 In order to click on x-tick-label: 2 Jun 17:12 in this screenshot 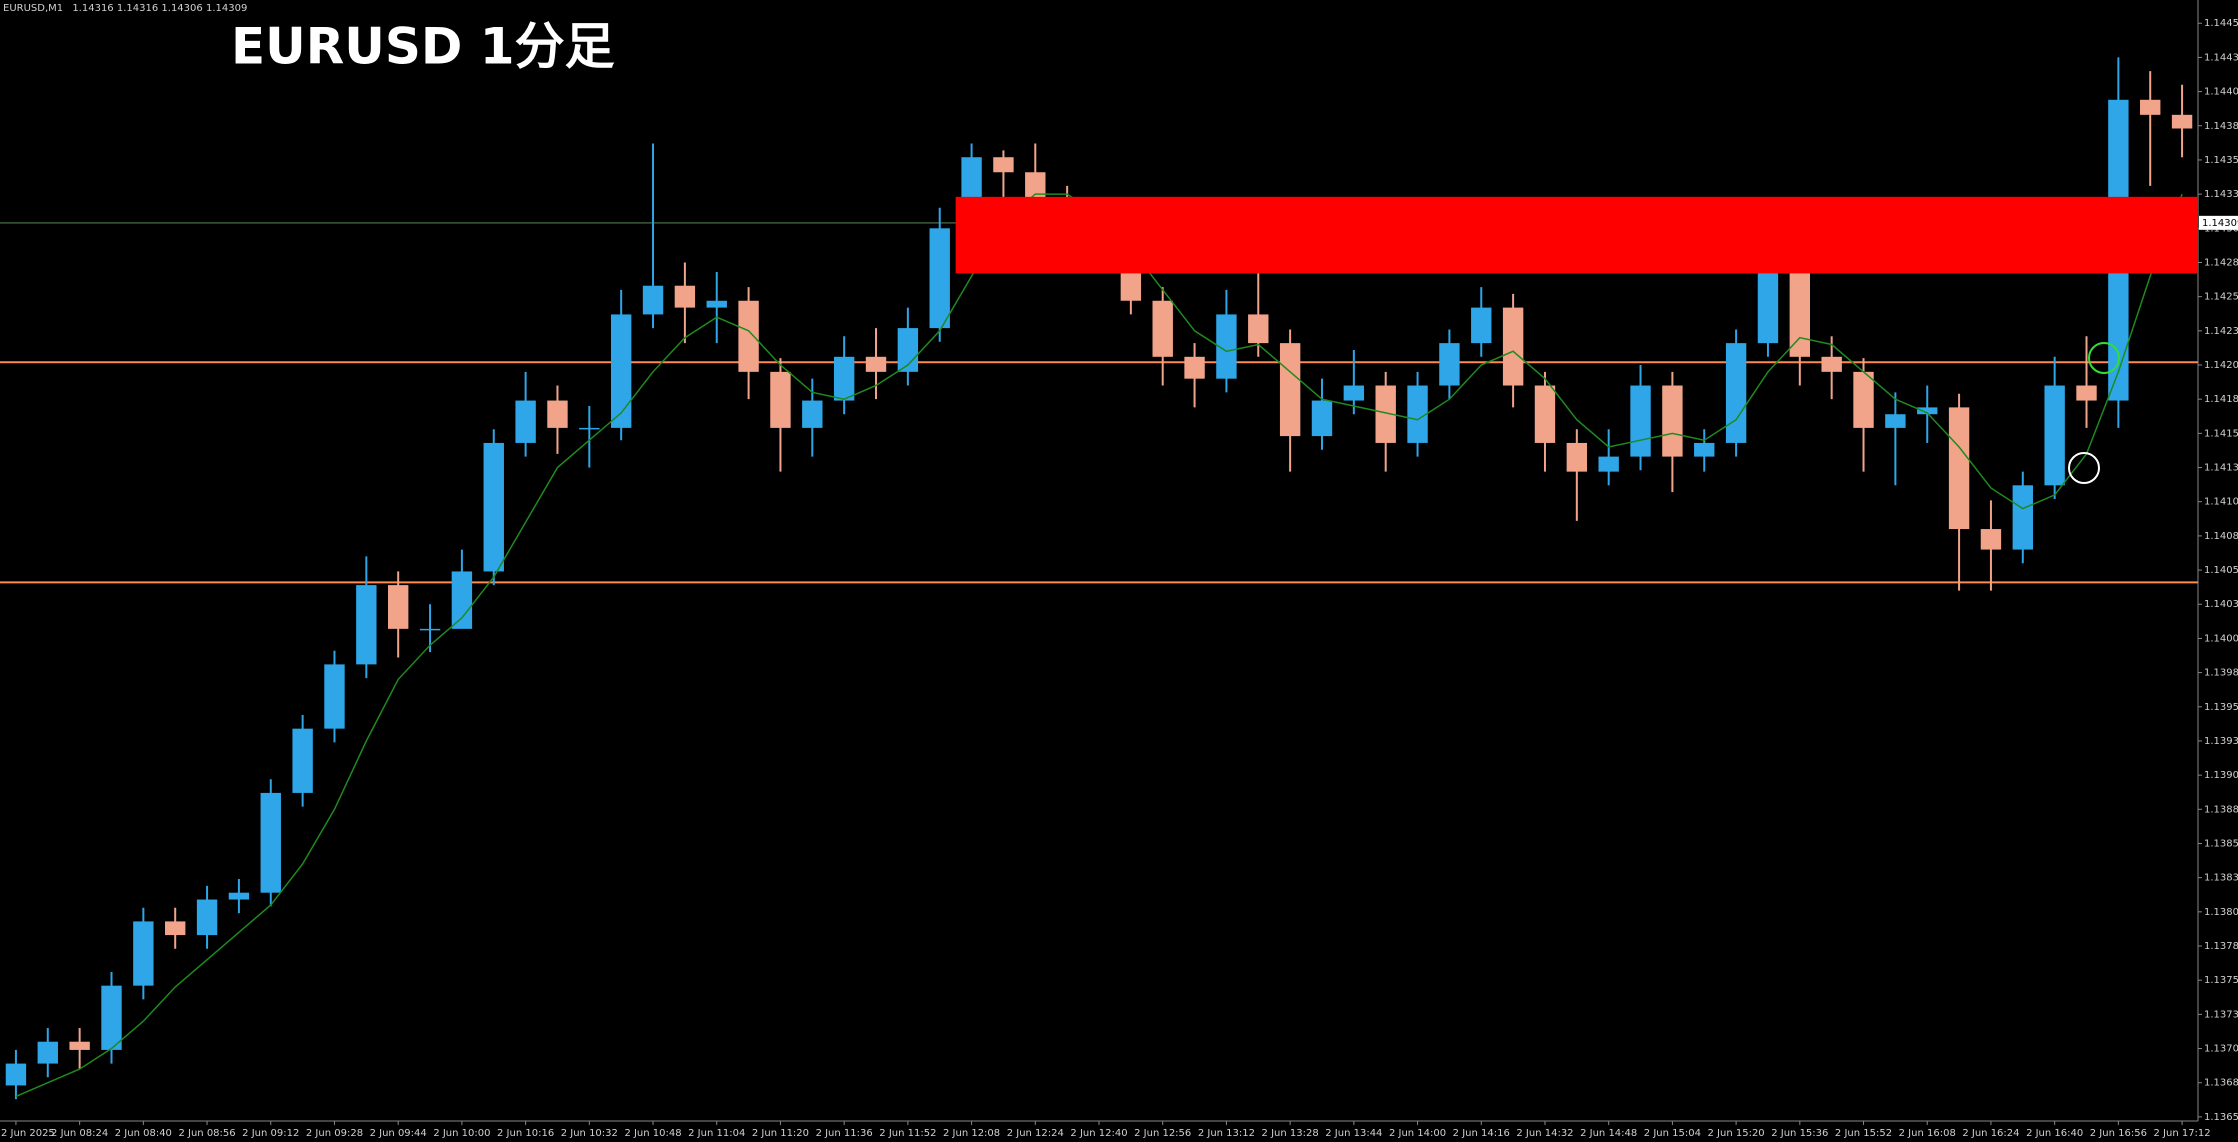, I will do `click(2181, 1133)`.